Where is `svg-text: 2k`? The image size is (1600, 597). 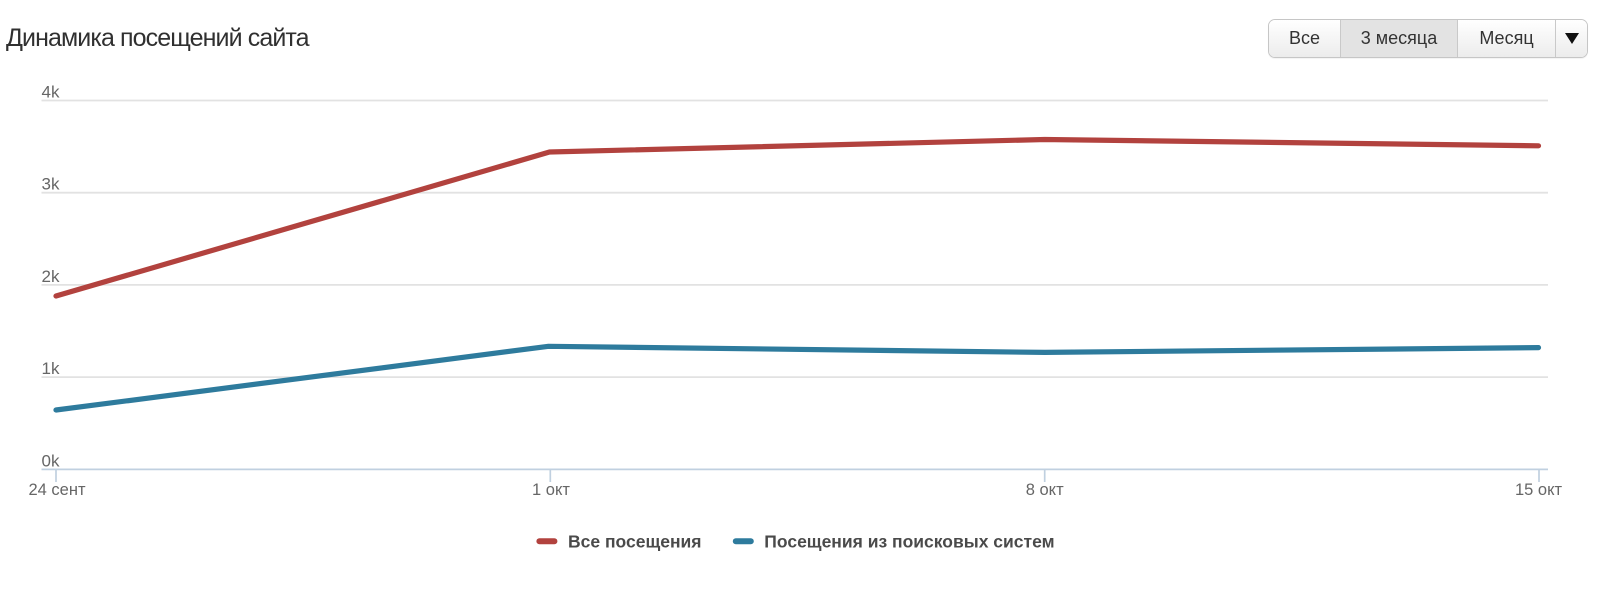
svg-text: 2k is located at coordinates (51, 276).